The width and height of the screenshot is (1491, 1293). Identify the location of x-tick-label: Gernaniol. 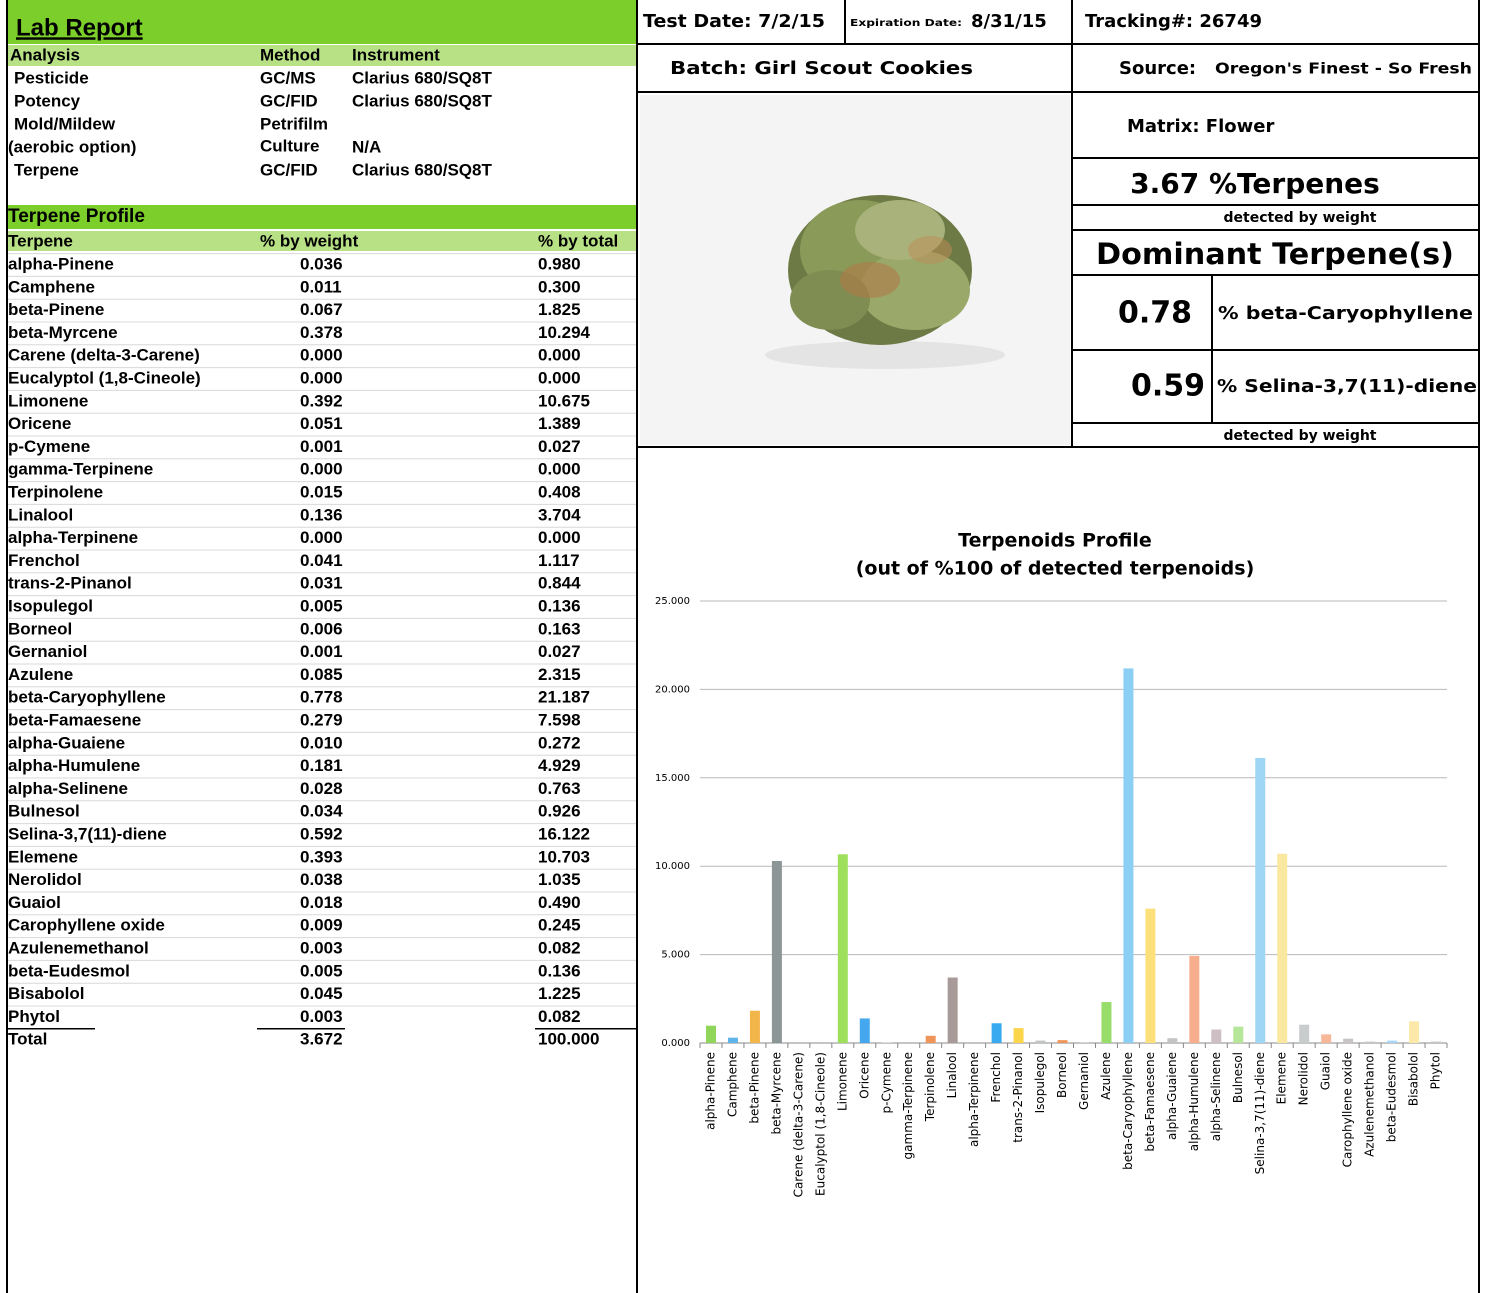
(1084, 1081).